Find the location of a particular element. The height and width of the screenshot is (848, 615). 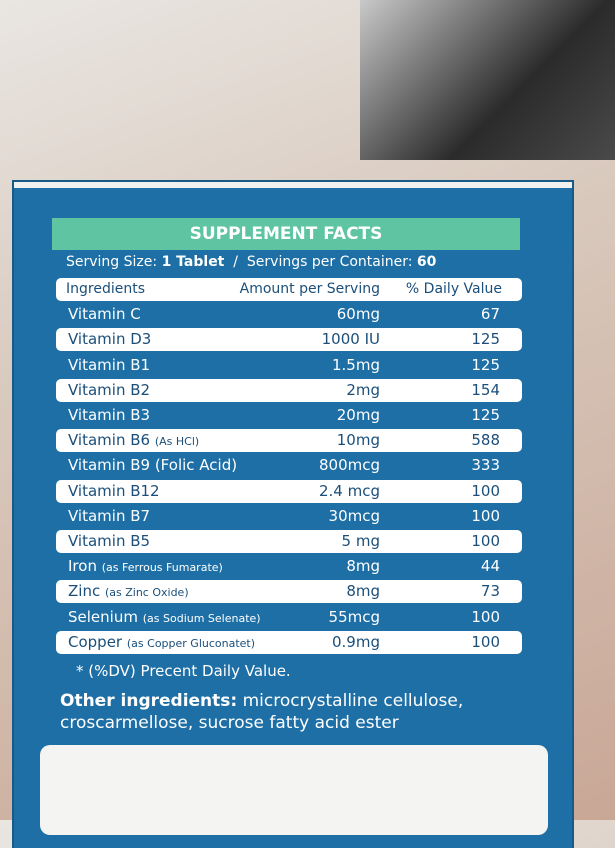

ingredient: Vitamin B7 is located at coordinates (109, 516).